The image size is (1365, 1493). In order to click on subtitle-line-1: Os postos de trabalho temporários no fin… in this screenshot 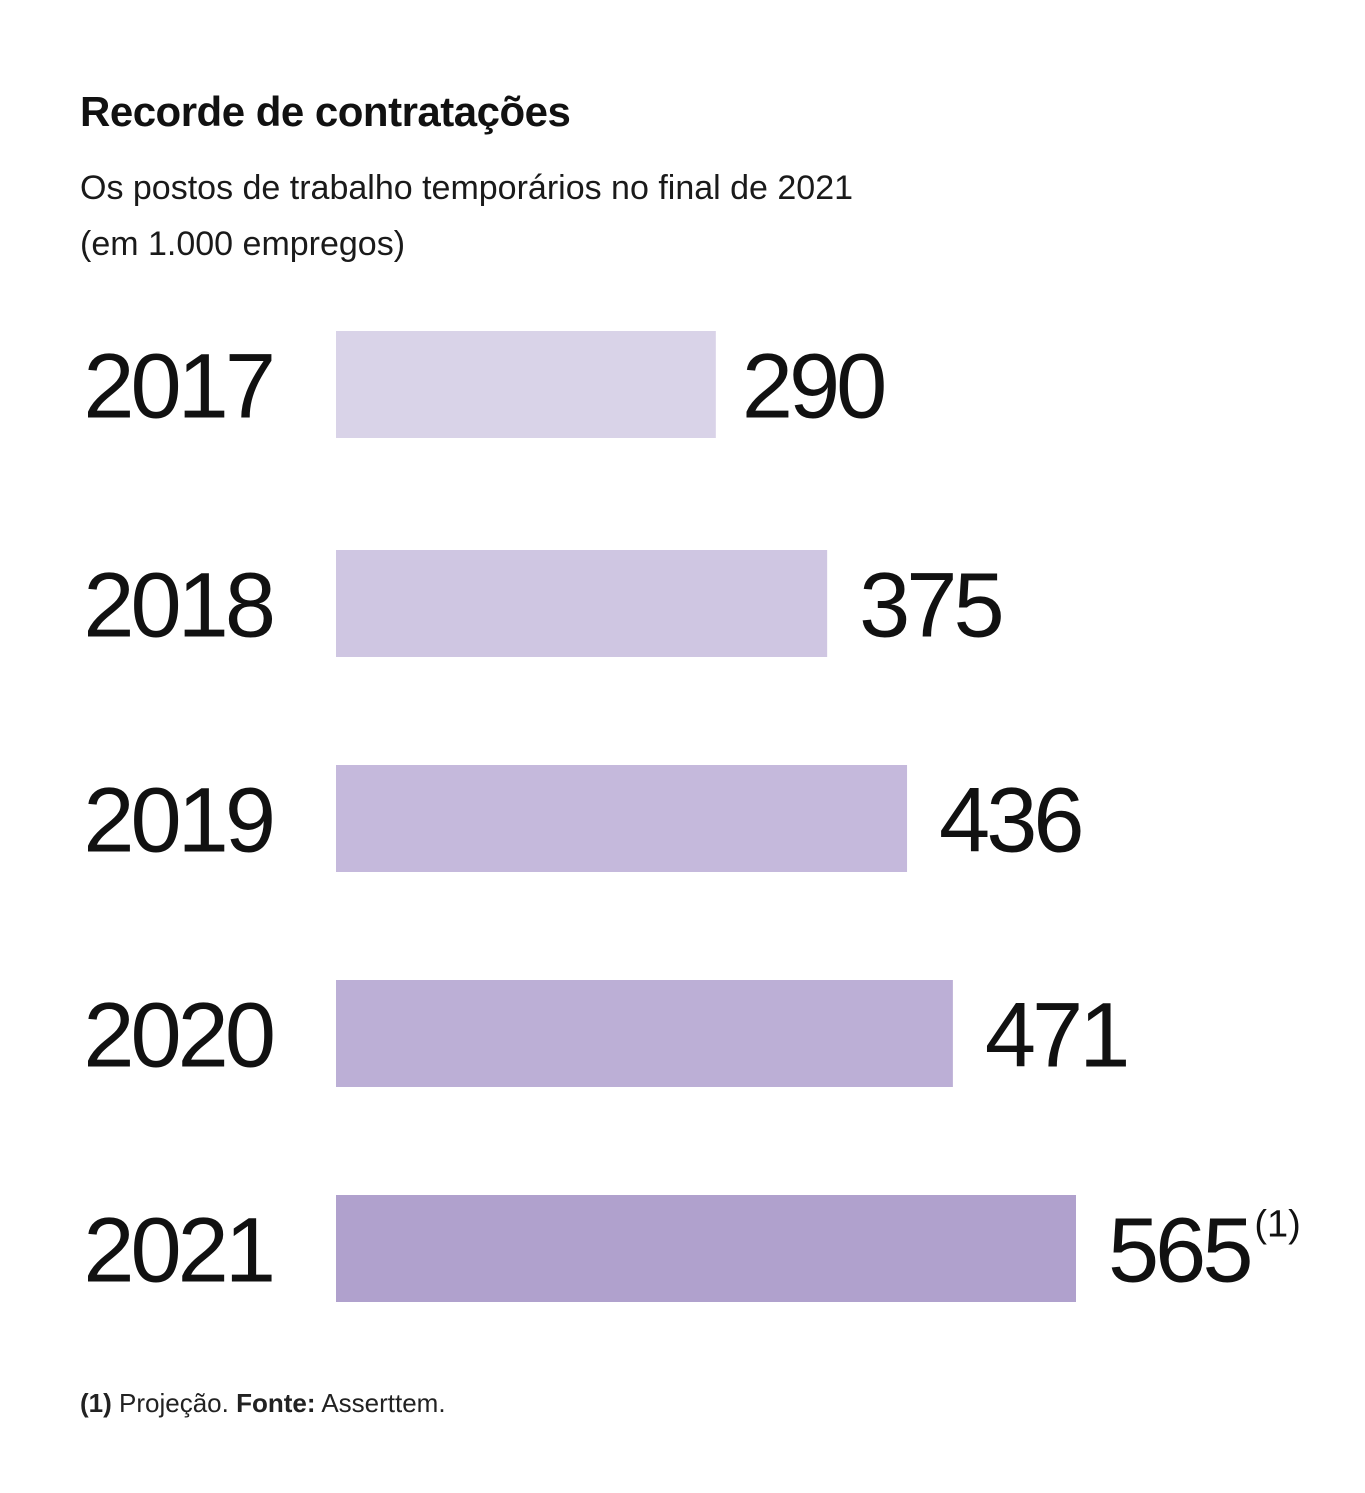, I will do `click(467, 188)`.